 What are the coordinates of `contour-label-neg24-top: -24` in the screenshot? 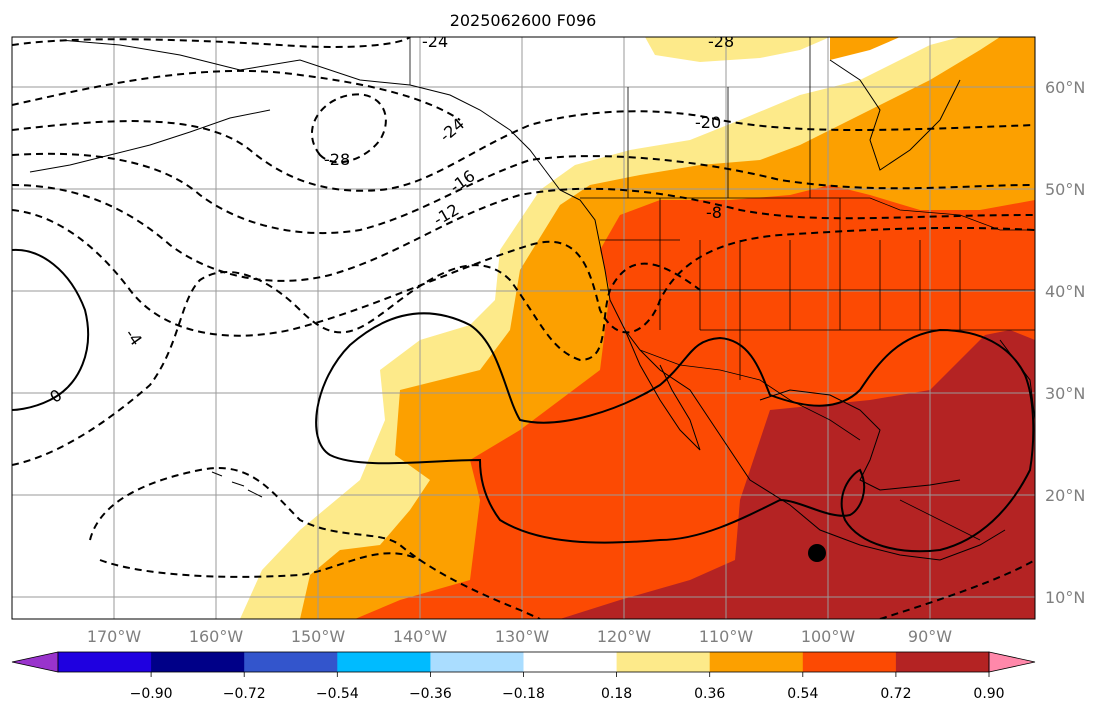 It's located at (435, 41).